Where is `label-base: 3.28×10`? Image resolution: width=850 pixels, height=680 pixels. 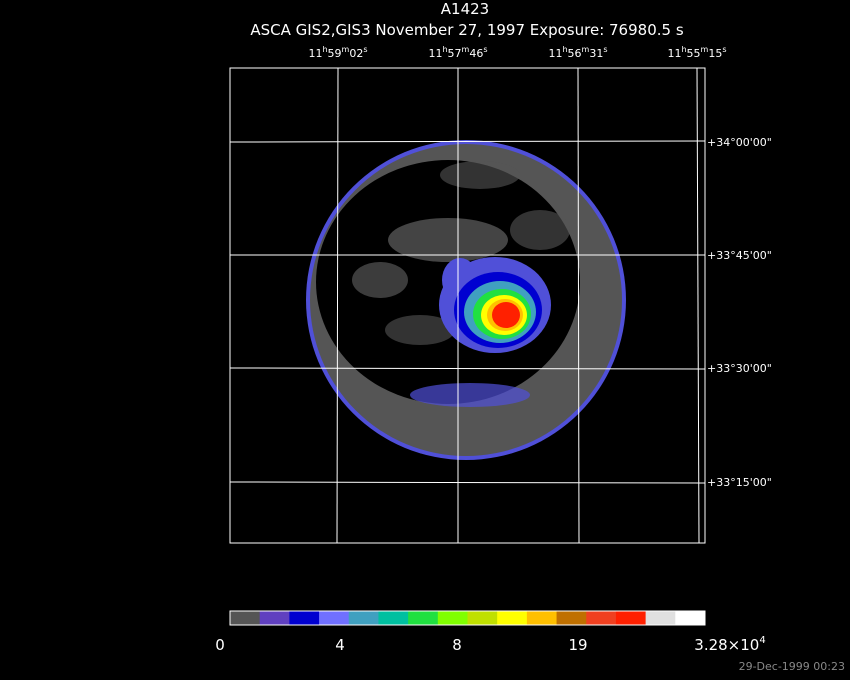
label-base: 3.28×10 is located at coordinates (726, 645).